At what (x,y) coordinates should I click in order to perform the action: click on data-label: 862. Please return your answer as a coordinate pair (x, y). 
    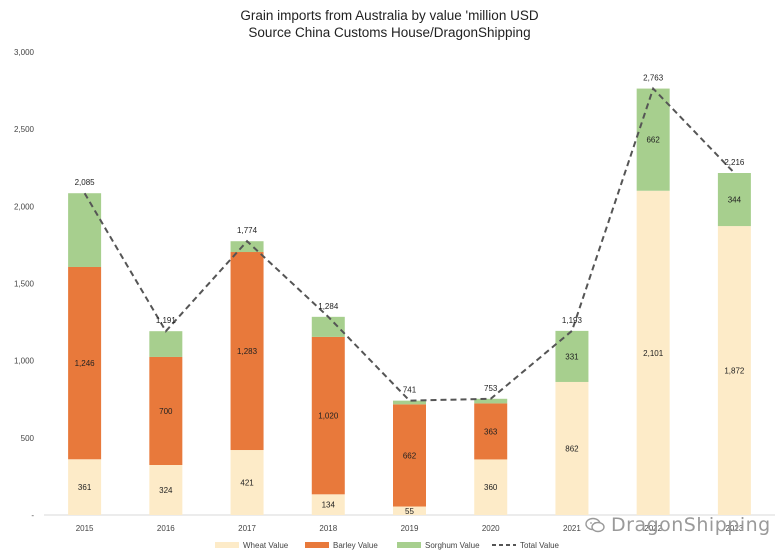
    Looking at the image, I should click on (572, 448).